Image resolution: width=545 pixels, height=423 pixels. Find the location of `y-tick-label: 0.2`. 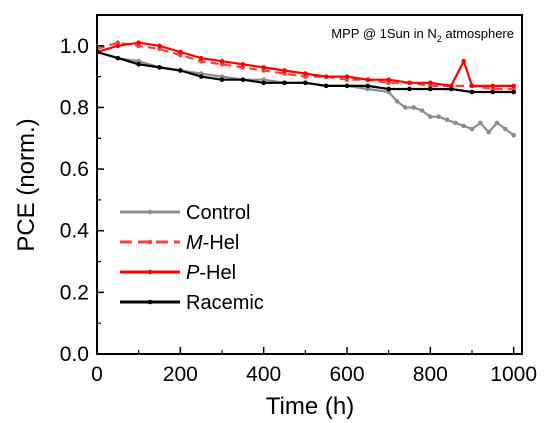

y-tick-label: 0.2 is located at coordinates (74, 292).